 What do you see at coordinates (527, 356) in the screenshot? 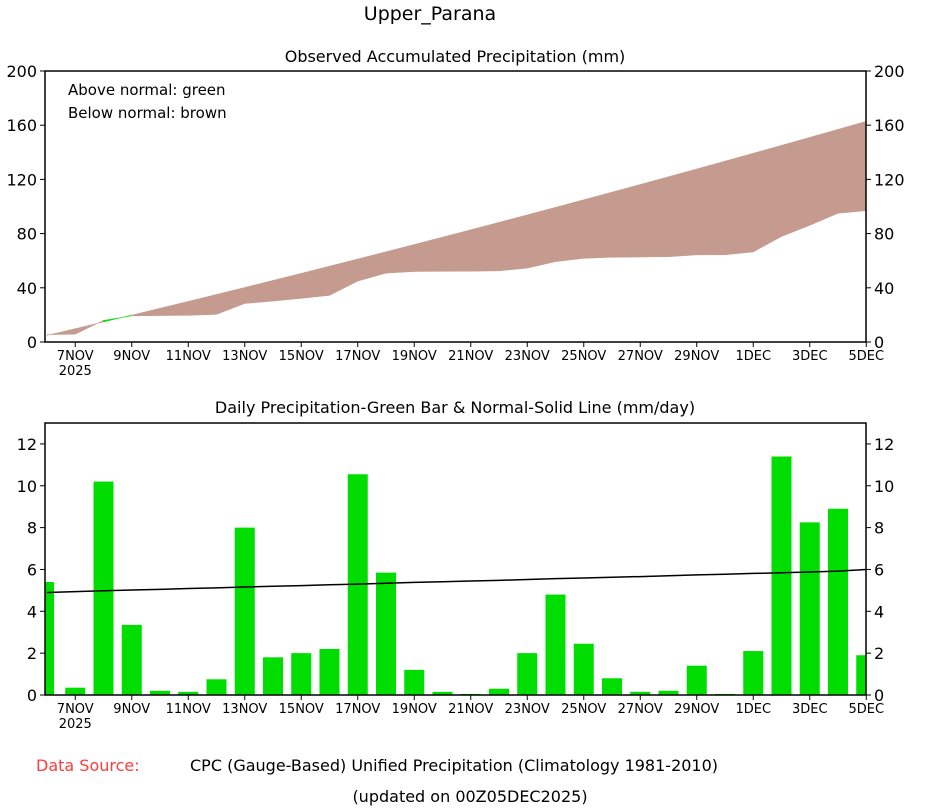
I see `top-xtick-label: 23NOV` at bounding box center [527, 356].